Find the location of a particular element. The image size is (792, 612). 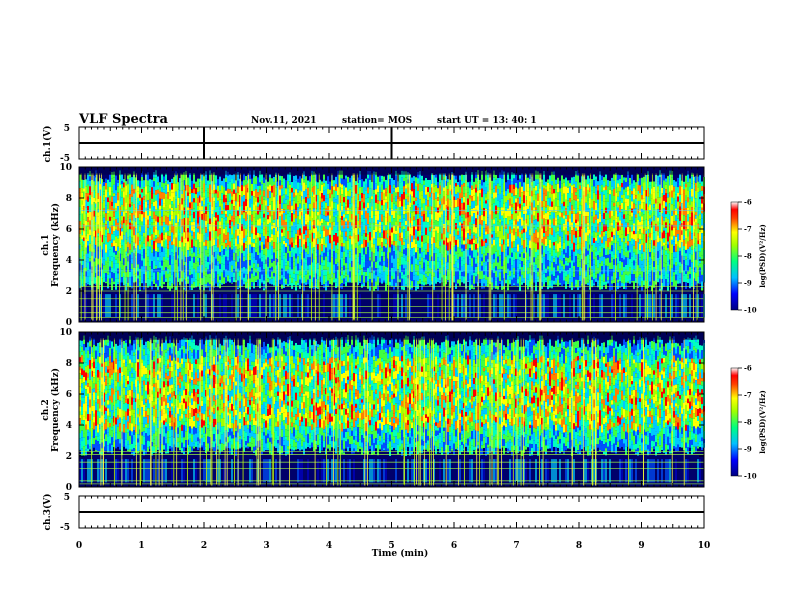

ch1-cbtick-label-0: -6 is located at coordinates (748, 202).